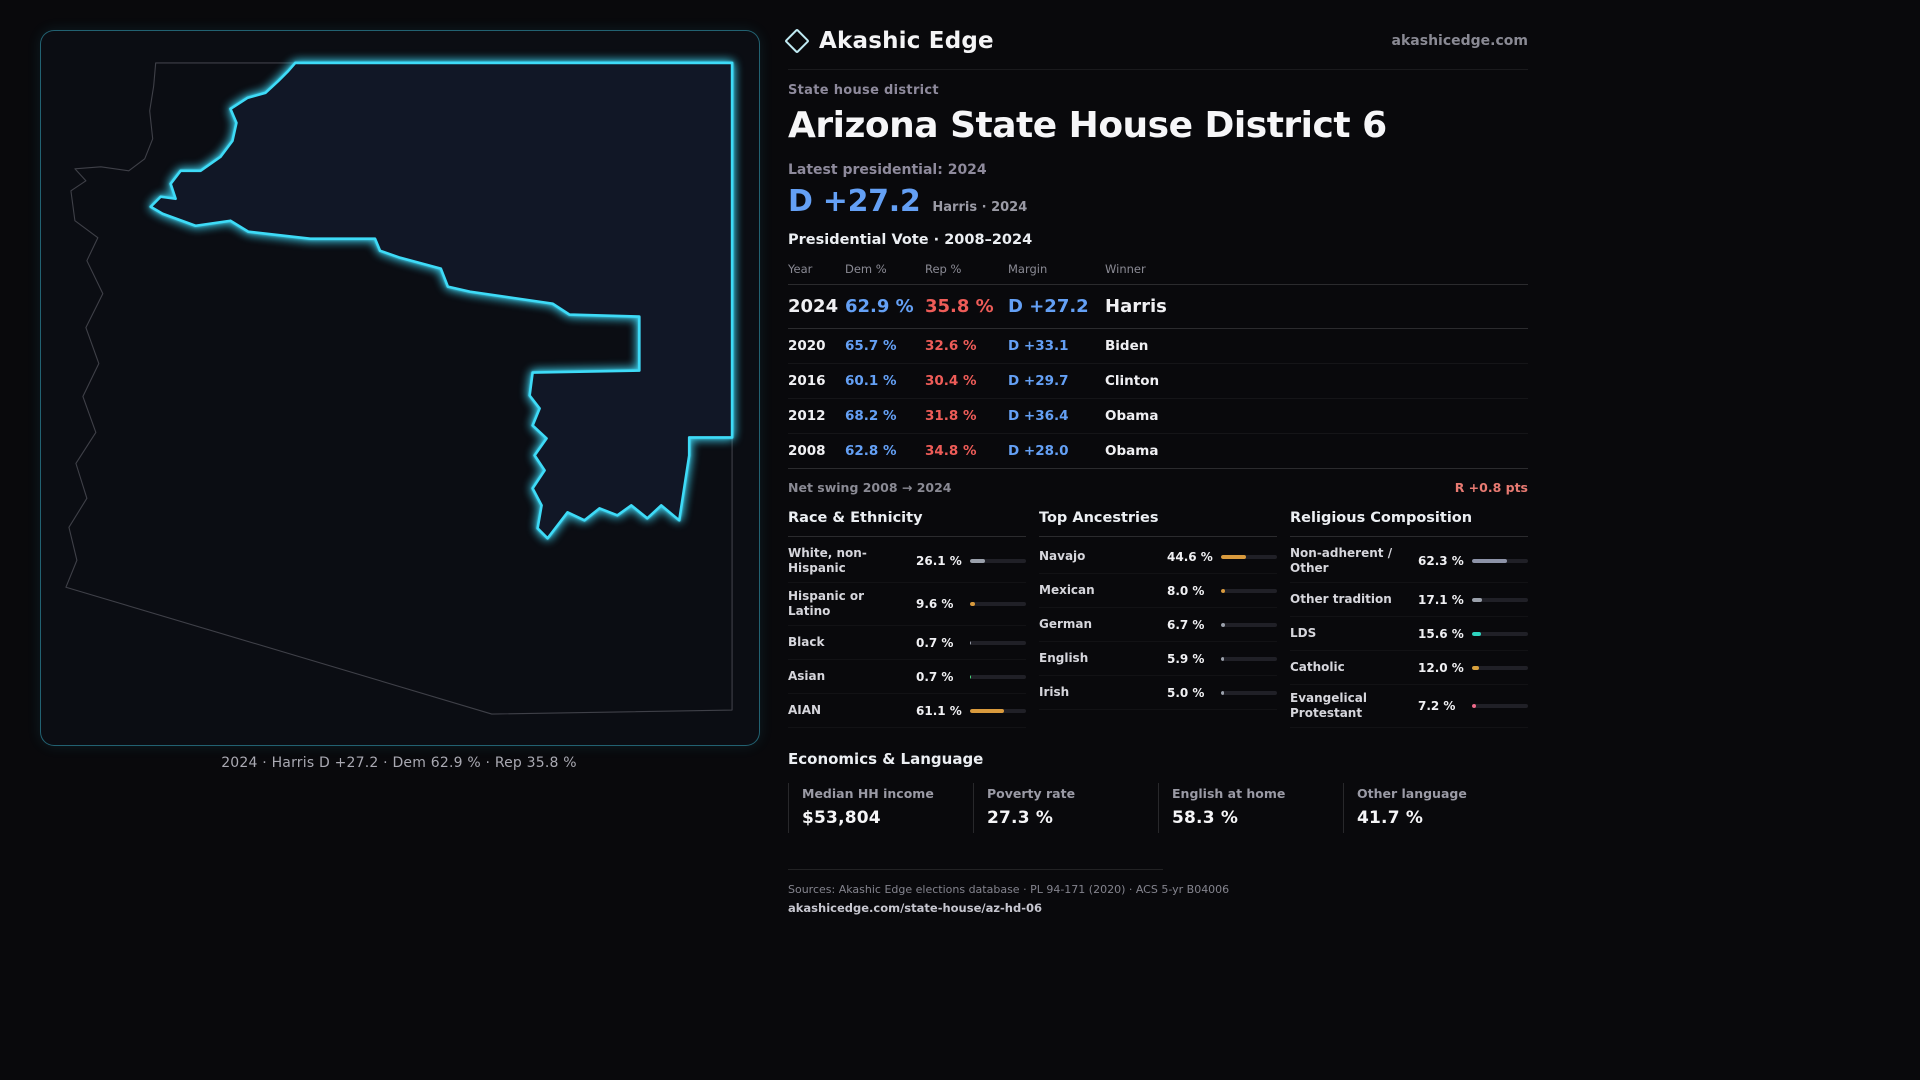 The height and width of the screenshot is (1080, 1920). I want to click on demo-label: Catholic, so click(1317, 667).